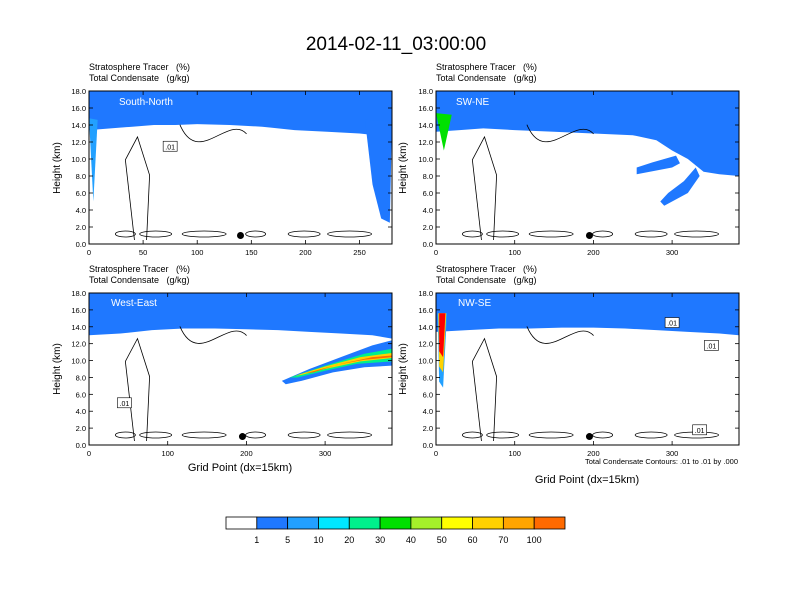  What do you see at coordinates (442, 540) in the screenshot?
I see `colorbar-label: 50` at bounding box center [442, 540].